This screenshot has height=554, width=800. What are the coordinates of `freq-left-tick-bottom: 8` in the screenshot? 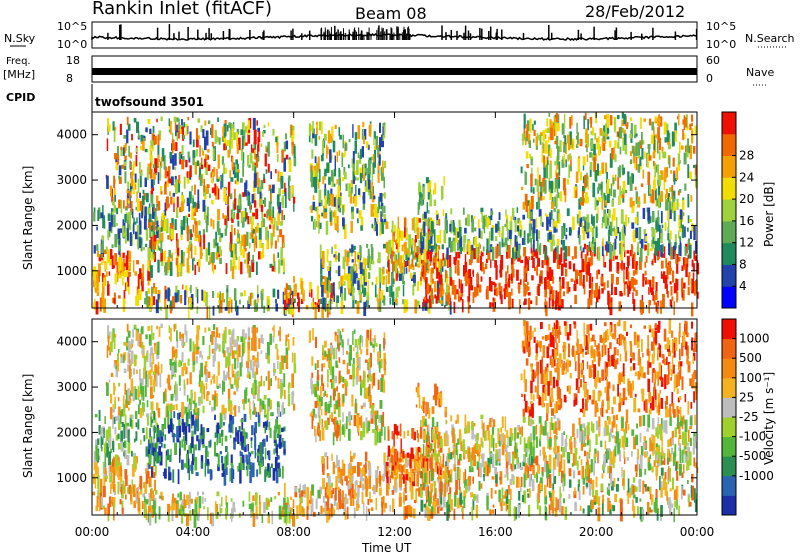 It's located at (69, 78).